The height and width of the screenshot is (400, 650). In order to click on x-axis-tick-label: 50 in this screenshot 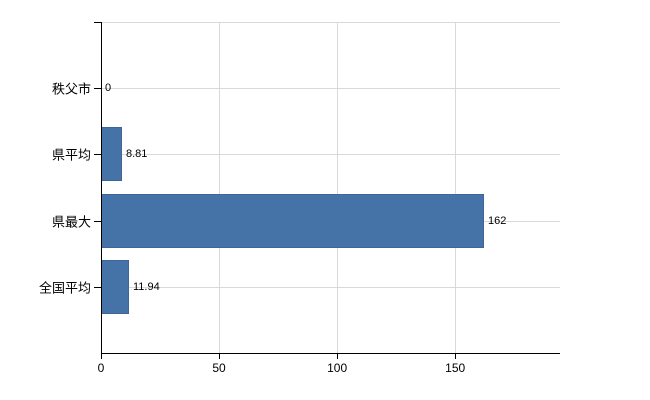, I will do `click(219, 368)`.